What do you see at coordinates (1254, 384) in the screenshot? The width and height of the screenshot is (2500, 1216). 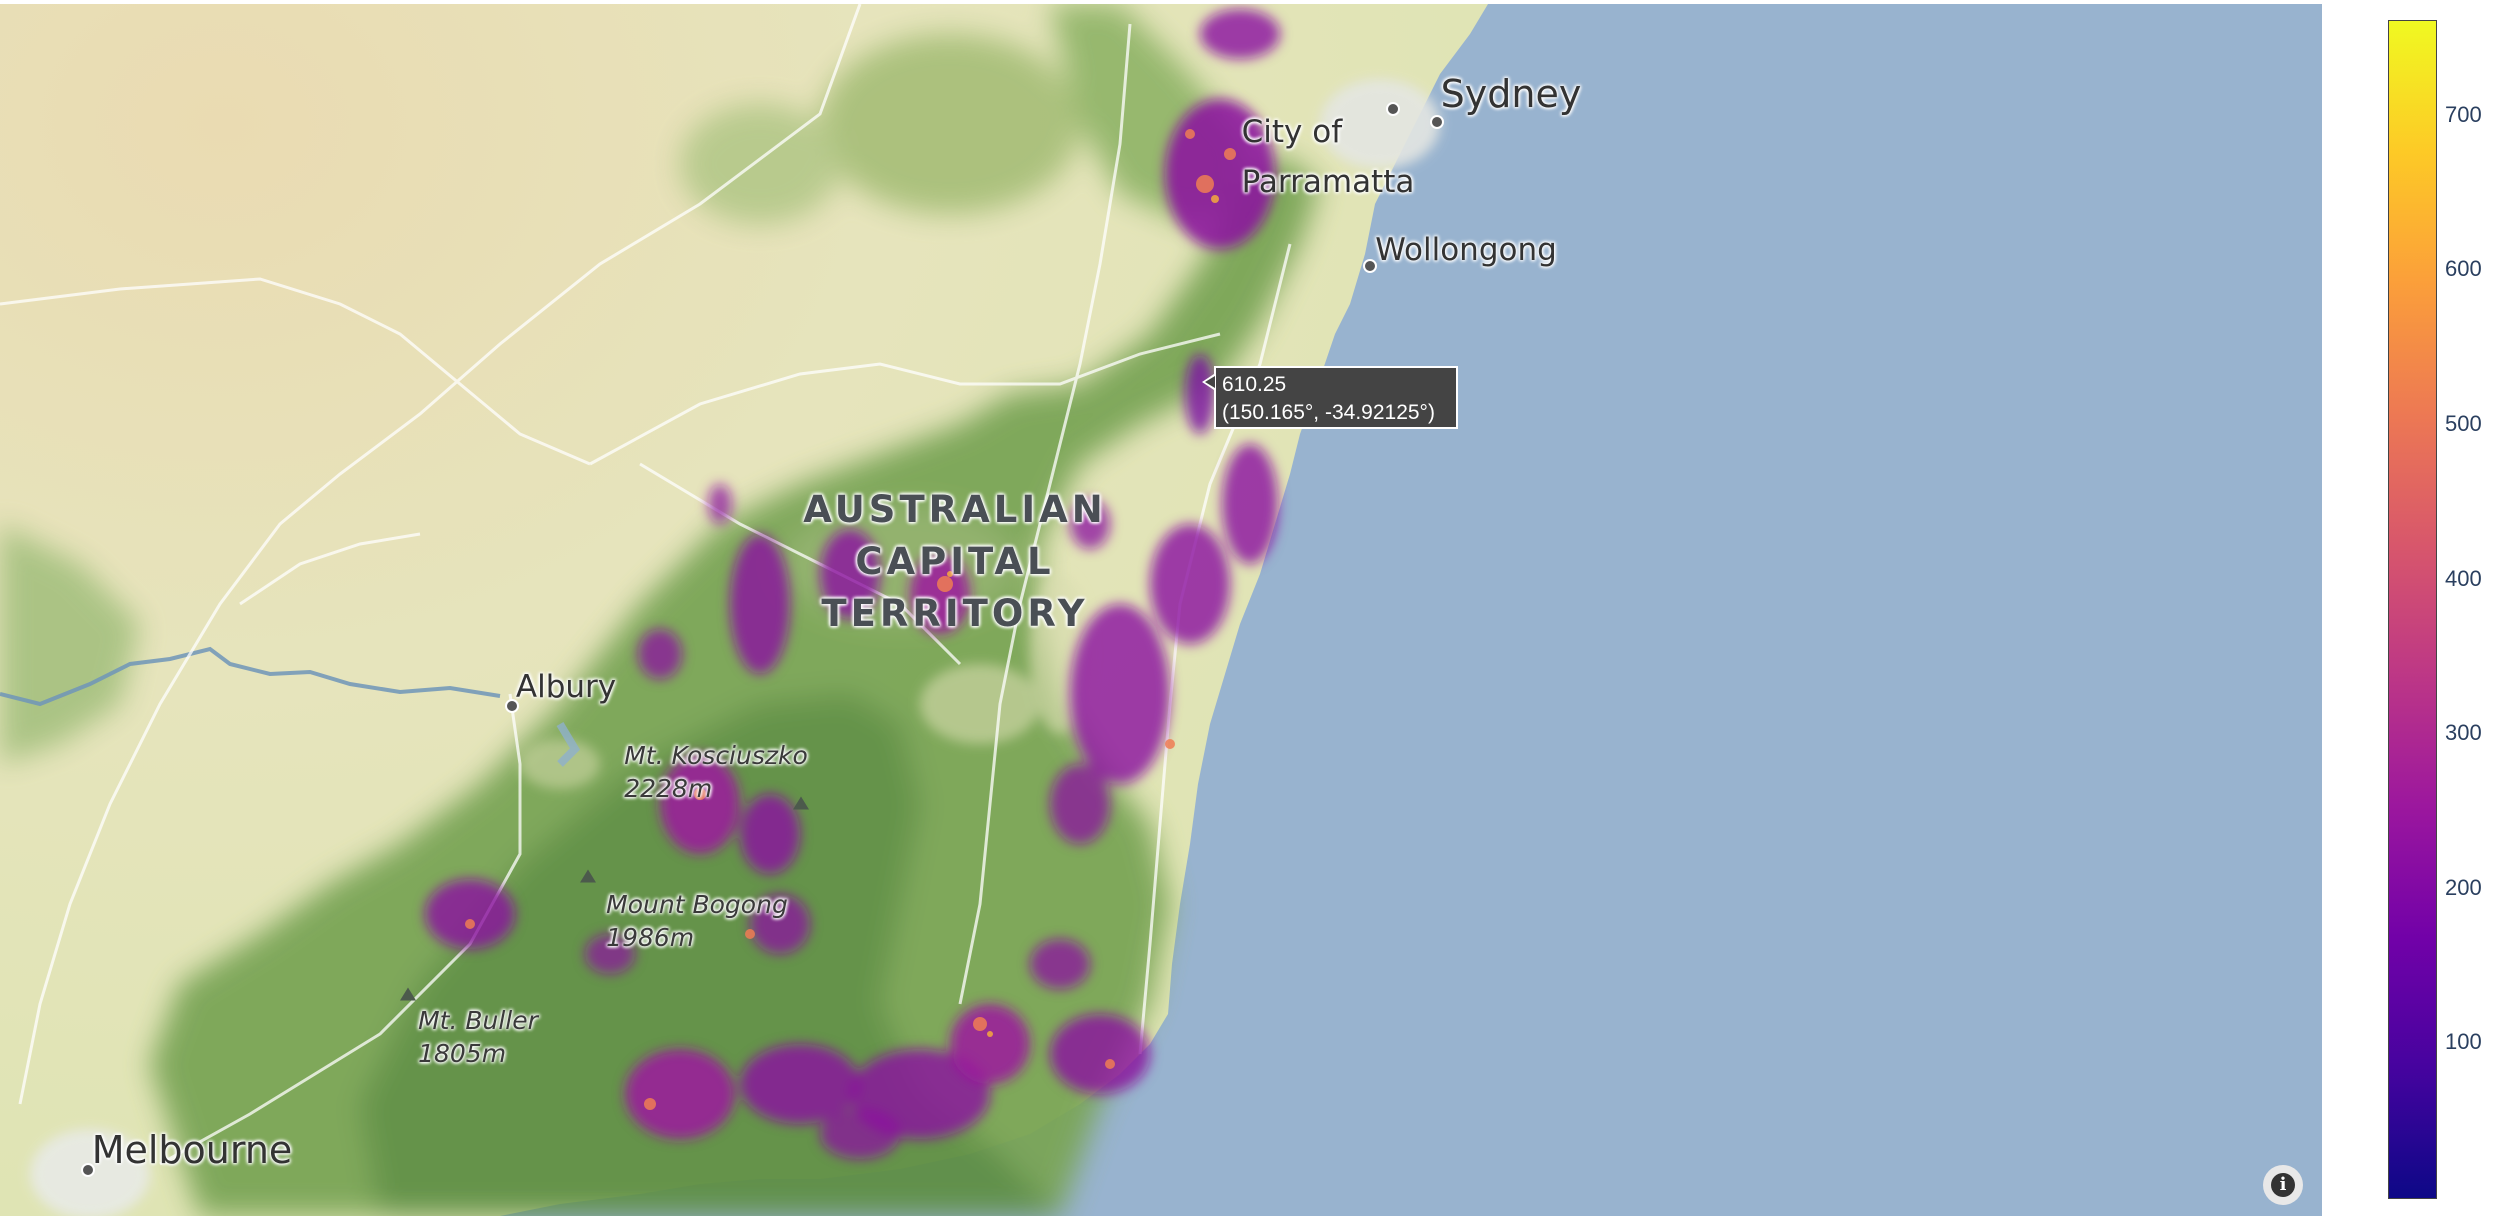 I see `hover-value: 610.25` at bounding box center [1254, 384].